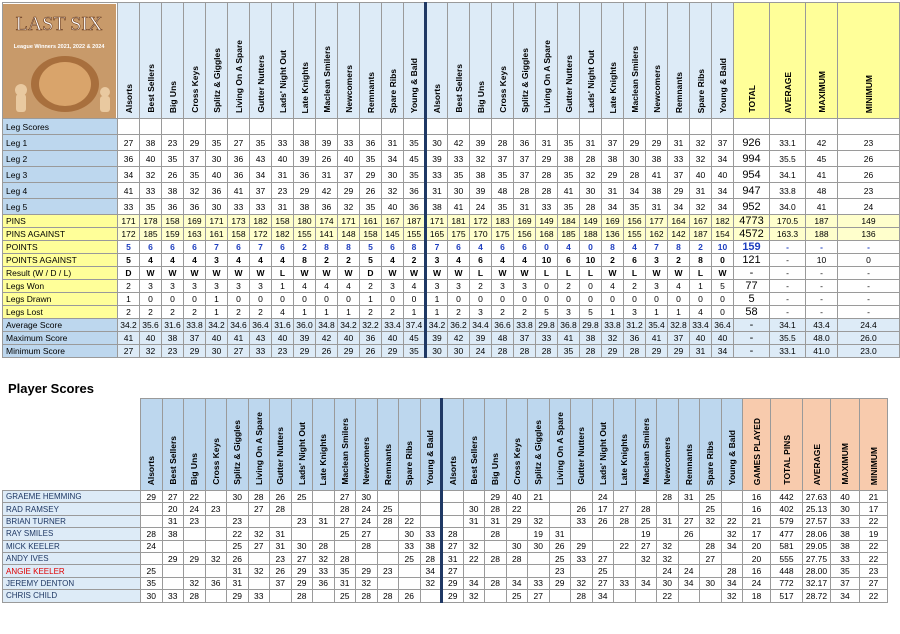 The image size is (900, 634). I want to click on empty-cell, so click(546, 126).